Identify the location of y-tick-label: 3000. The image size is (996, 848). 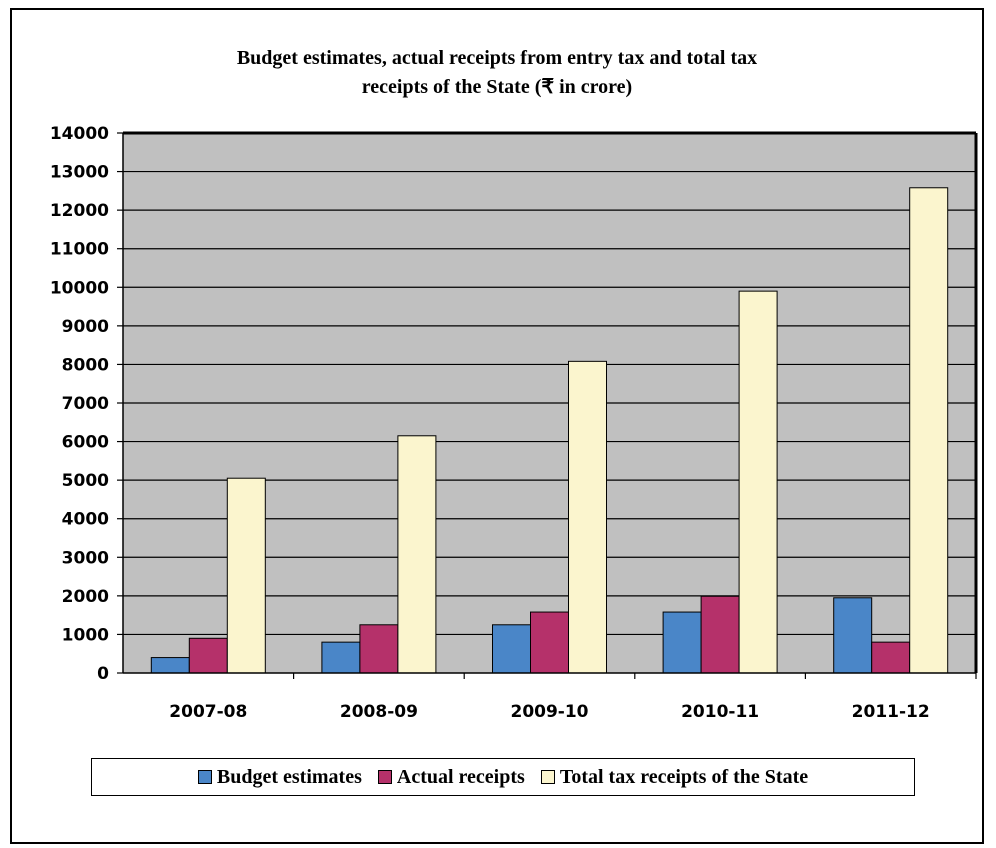
(85, 558).